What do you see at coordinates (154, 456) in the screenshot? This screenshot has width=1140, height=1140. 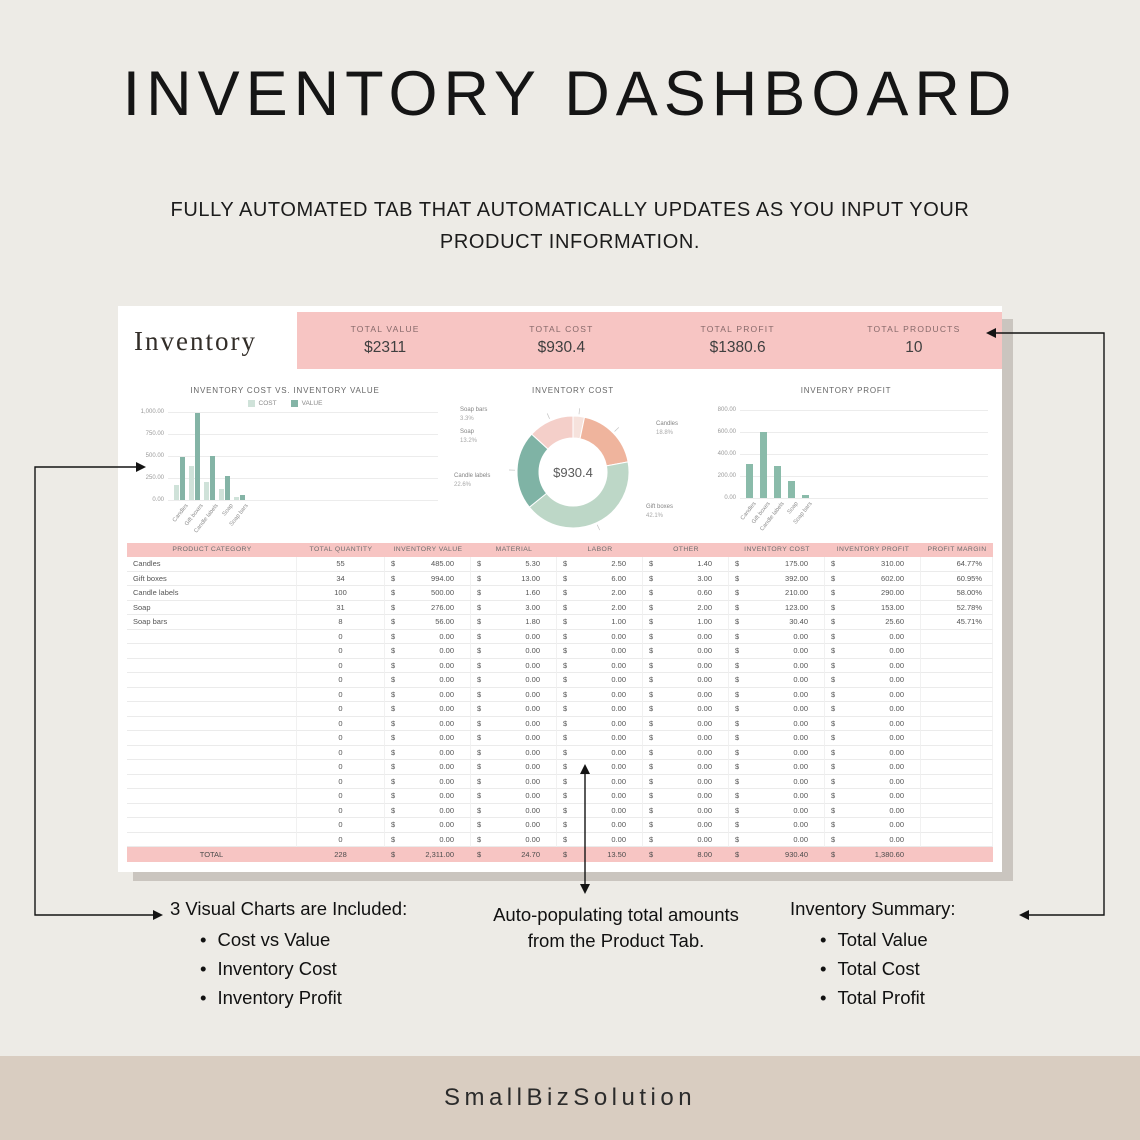 I see `y-axis-tick: 500.00` at bounding box center [154, 456].